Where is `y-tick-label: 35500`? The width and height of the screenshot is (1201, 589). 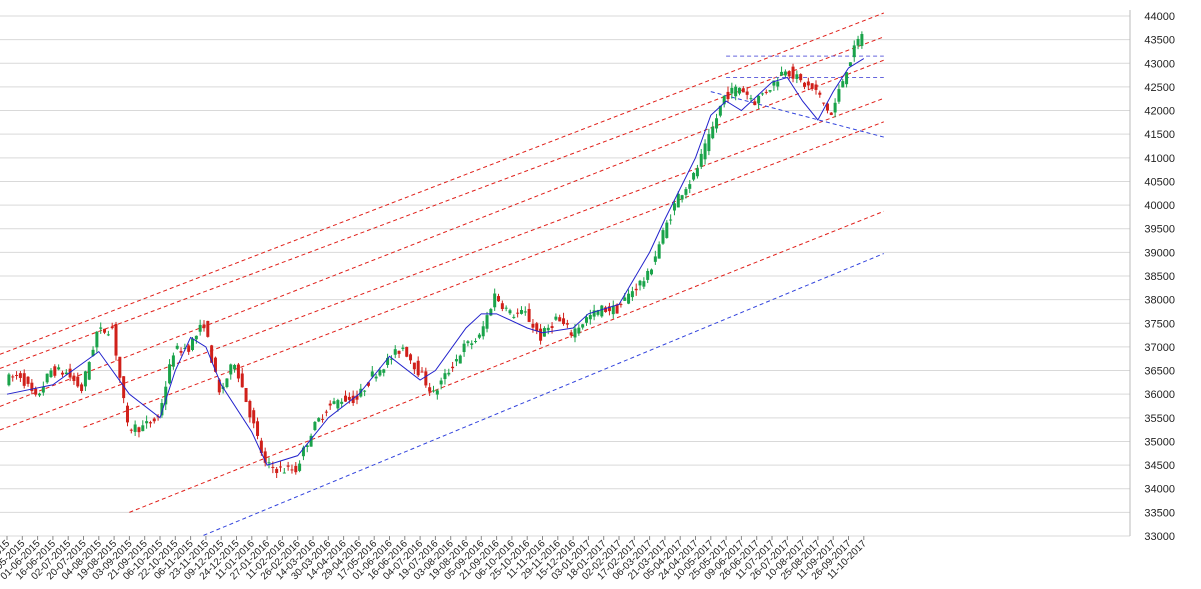 y-tick-label: 35500 is located at coordinates (1159, 419).